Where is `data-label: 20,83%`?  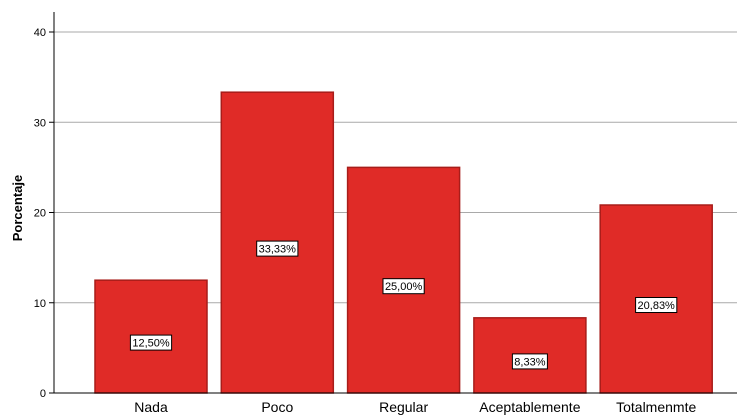 data-label: 20,83% is located at coordinates (657, 306).